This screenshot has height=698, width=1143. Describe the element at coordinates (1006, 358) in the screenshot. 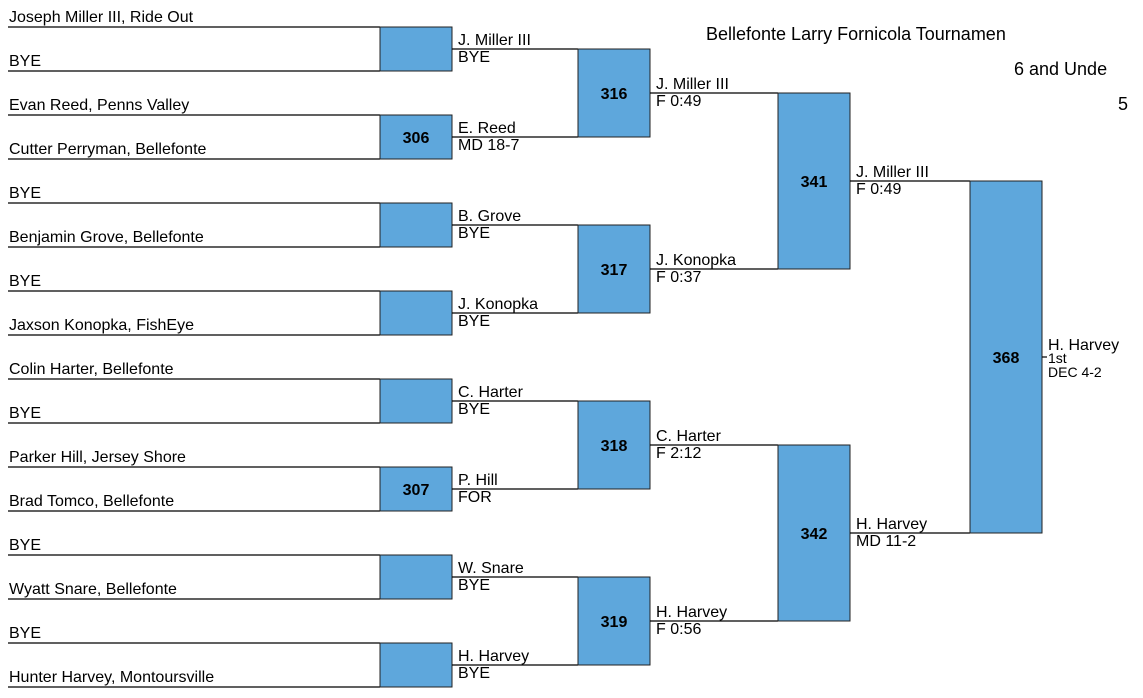

I see `bout-number: 368` at that location.